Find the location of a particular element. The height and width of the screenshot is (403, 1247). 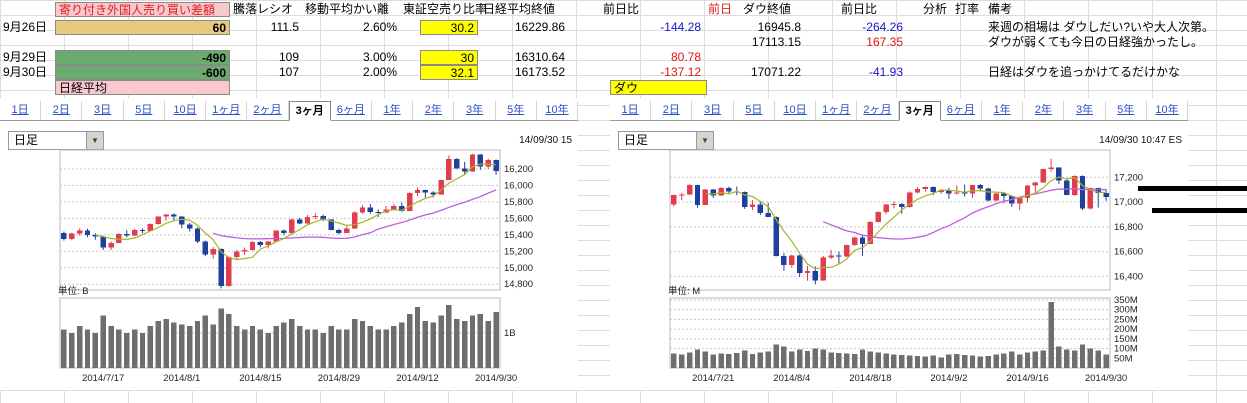

header-prev-day: 前日 is located at coordinates (720, 9).